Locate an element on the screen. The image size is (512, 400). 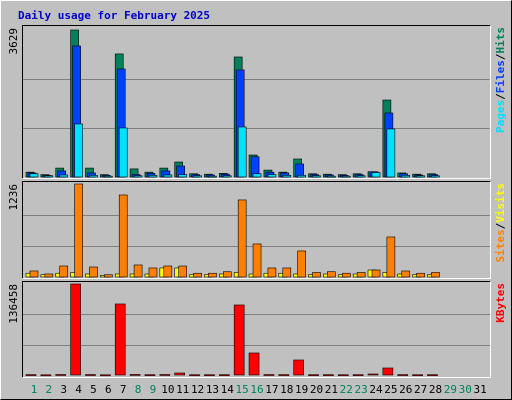
x-tick-label: 16 is located at coordinates (256, 389).